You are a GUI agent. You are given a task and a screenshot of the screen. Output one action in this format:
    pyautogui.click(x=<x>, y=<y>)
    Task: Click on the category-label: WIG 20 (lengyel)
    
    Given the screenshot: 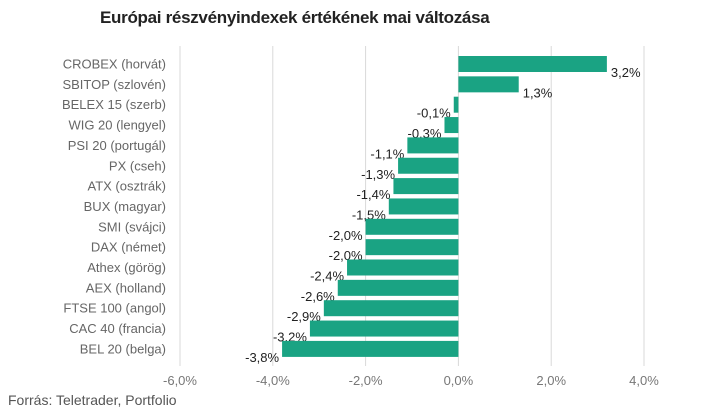 What is the action you would take?
    pyautogui.click(x=117, y=125)
    